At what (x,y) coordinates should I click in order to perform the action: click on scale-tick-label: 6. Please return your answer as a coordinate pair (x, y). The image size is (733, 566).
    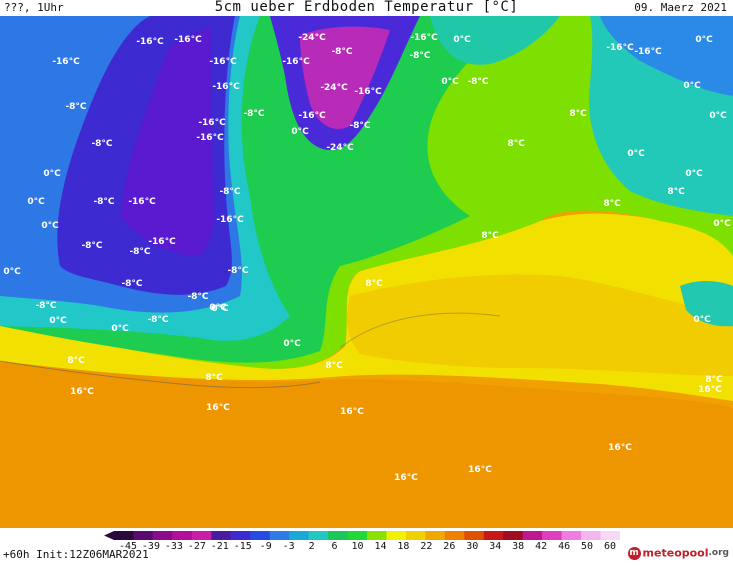
    Looking at the image, I should click on (334, 546).